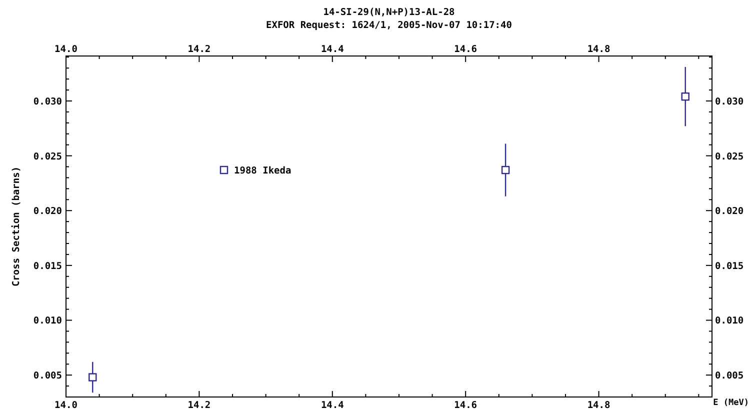  Describe the element at coordinates (466, 49) in the screenshot. I see `x-tick-label: 14.6` at that location.